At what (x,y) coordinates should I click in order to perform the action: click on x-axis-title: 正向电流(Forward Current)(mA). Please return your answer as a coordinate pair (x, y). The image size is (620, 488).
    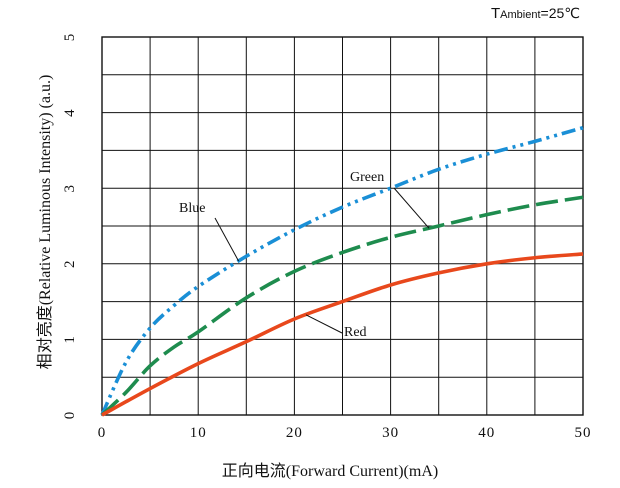
    Looking at the image, I should click on (330, 471).